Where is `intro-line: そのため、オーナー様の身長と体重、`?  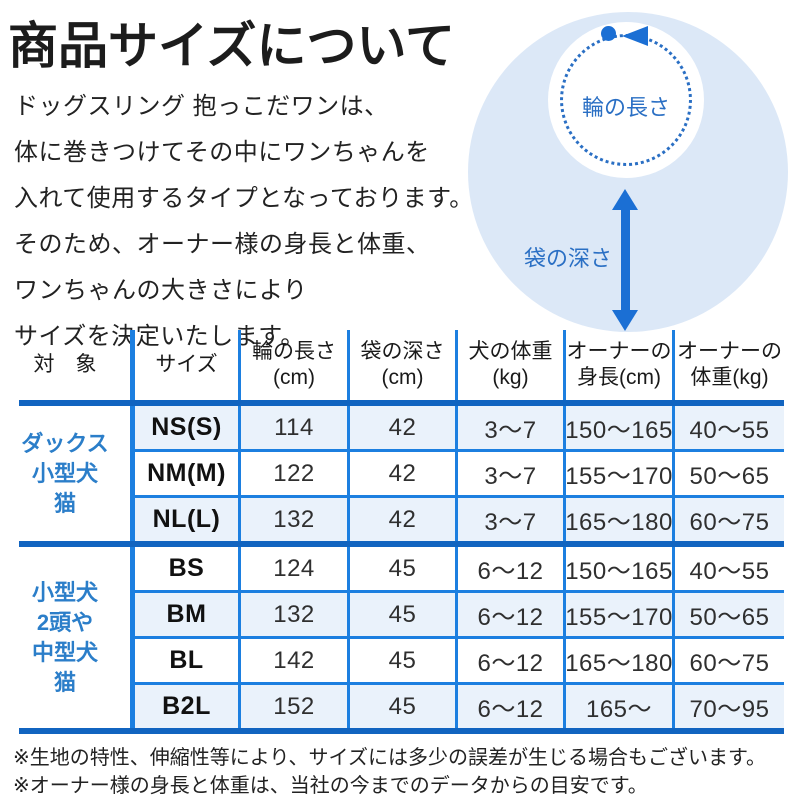
intro-line: そのため、オーナー様の身長と体重、 is located at coordinates (222, 244).